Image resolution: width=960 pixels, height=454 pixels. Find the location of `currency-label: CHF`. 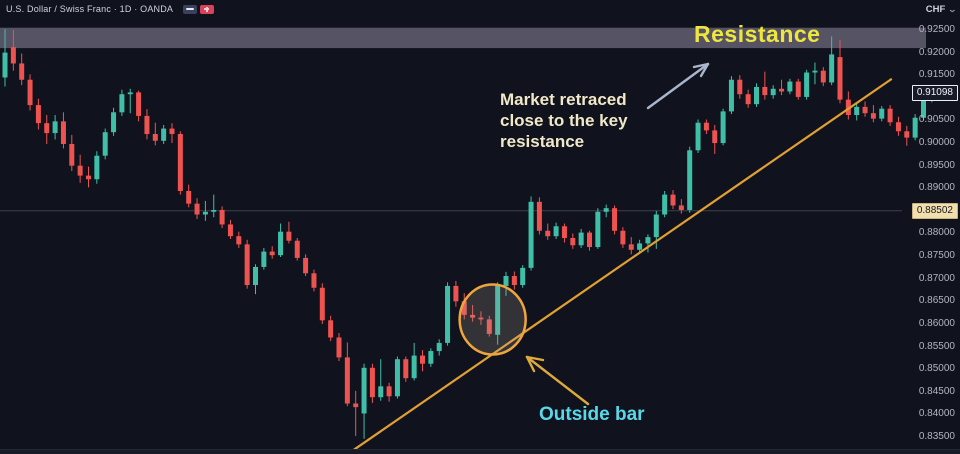

currency-label: CHF is located at coordinates (935, 9).